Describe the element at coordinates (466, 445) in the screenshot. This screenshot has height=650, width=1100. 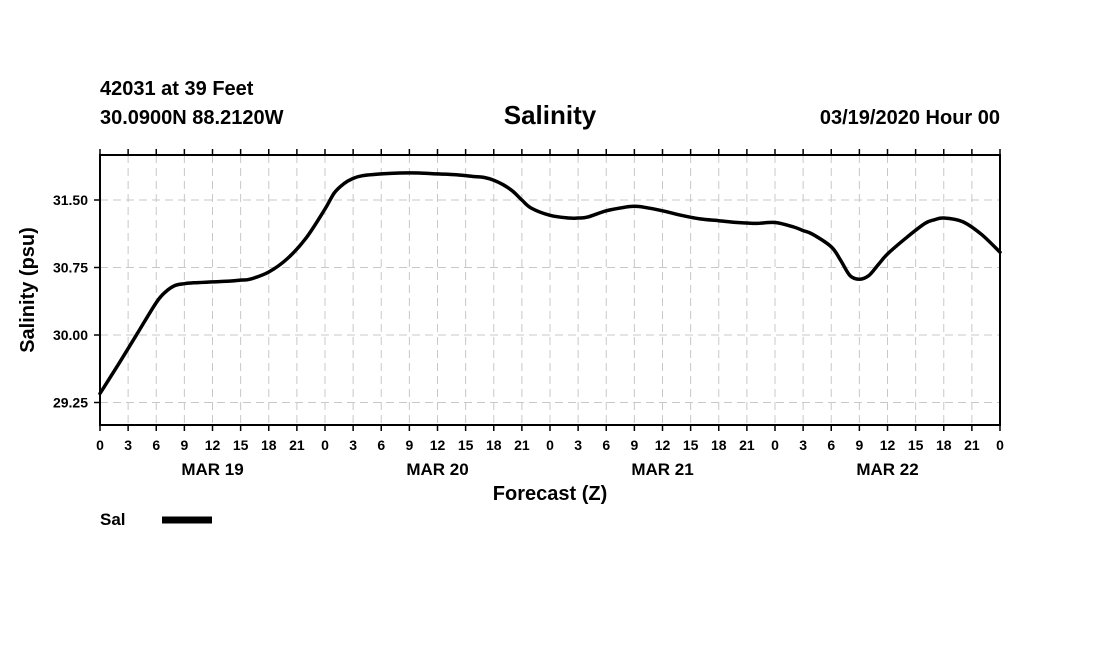
I see `x-tick-label-39: 15` at that location.